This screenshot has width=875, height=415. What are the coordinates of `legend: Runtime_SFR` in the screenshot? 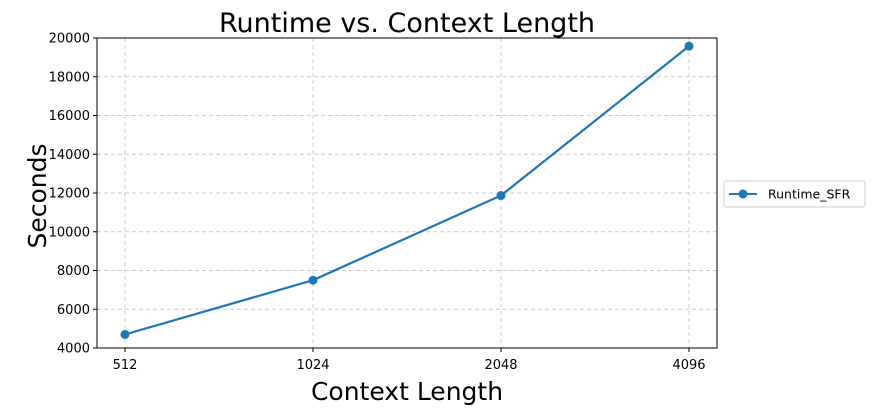 It's located at (794, 194).